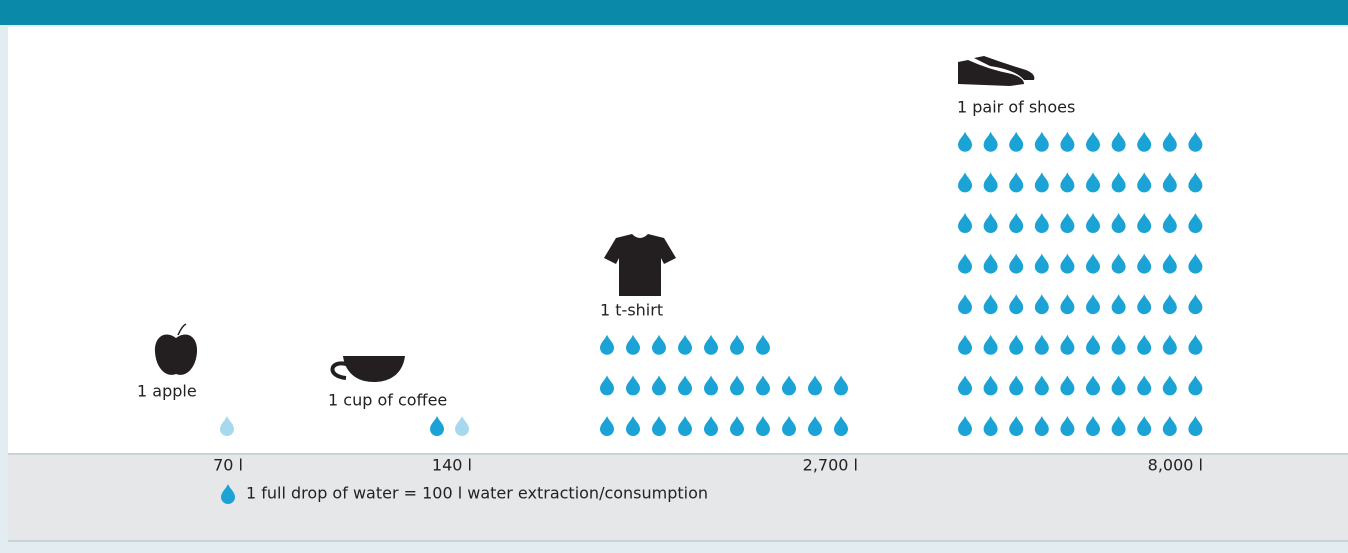 Image resolution: width=1348 pixels, height=553 pixels. Describe the element at coordinates (1175, 465) in the screenshot. I see `value-label: 8,000 l` at that location.